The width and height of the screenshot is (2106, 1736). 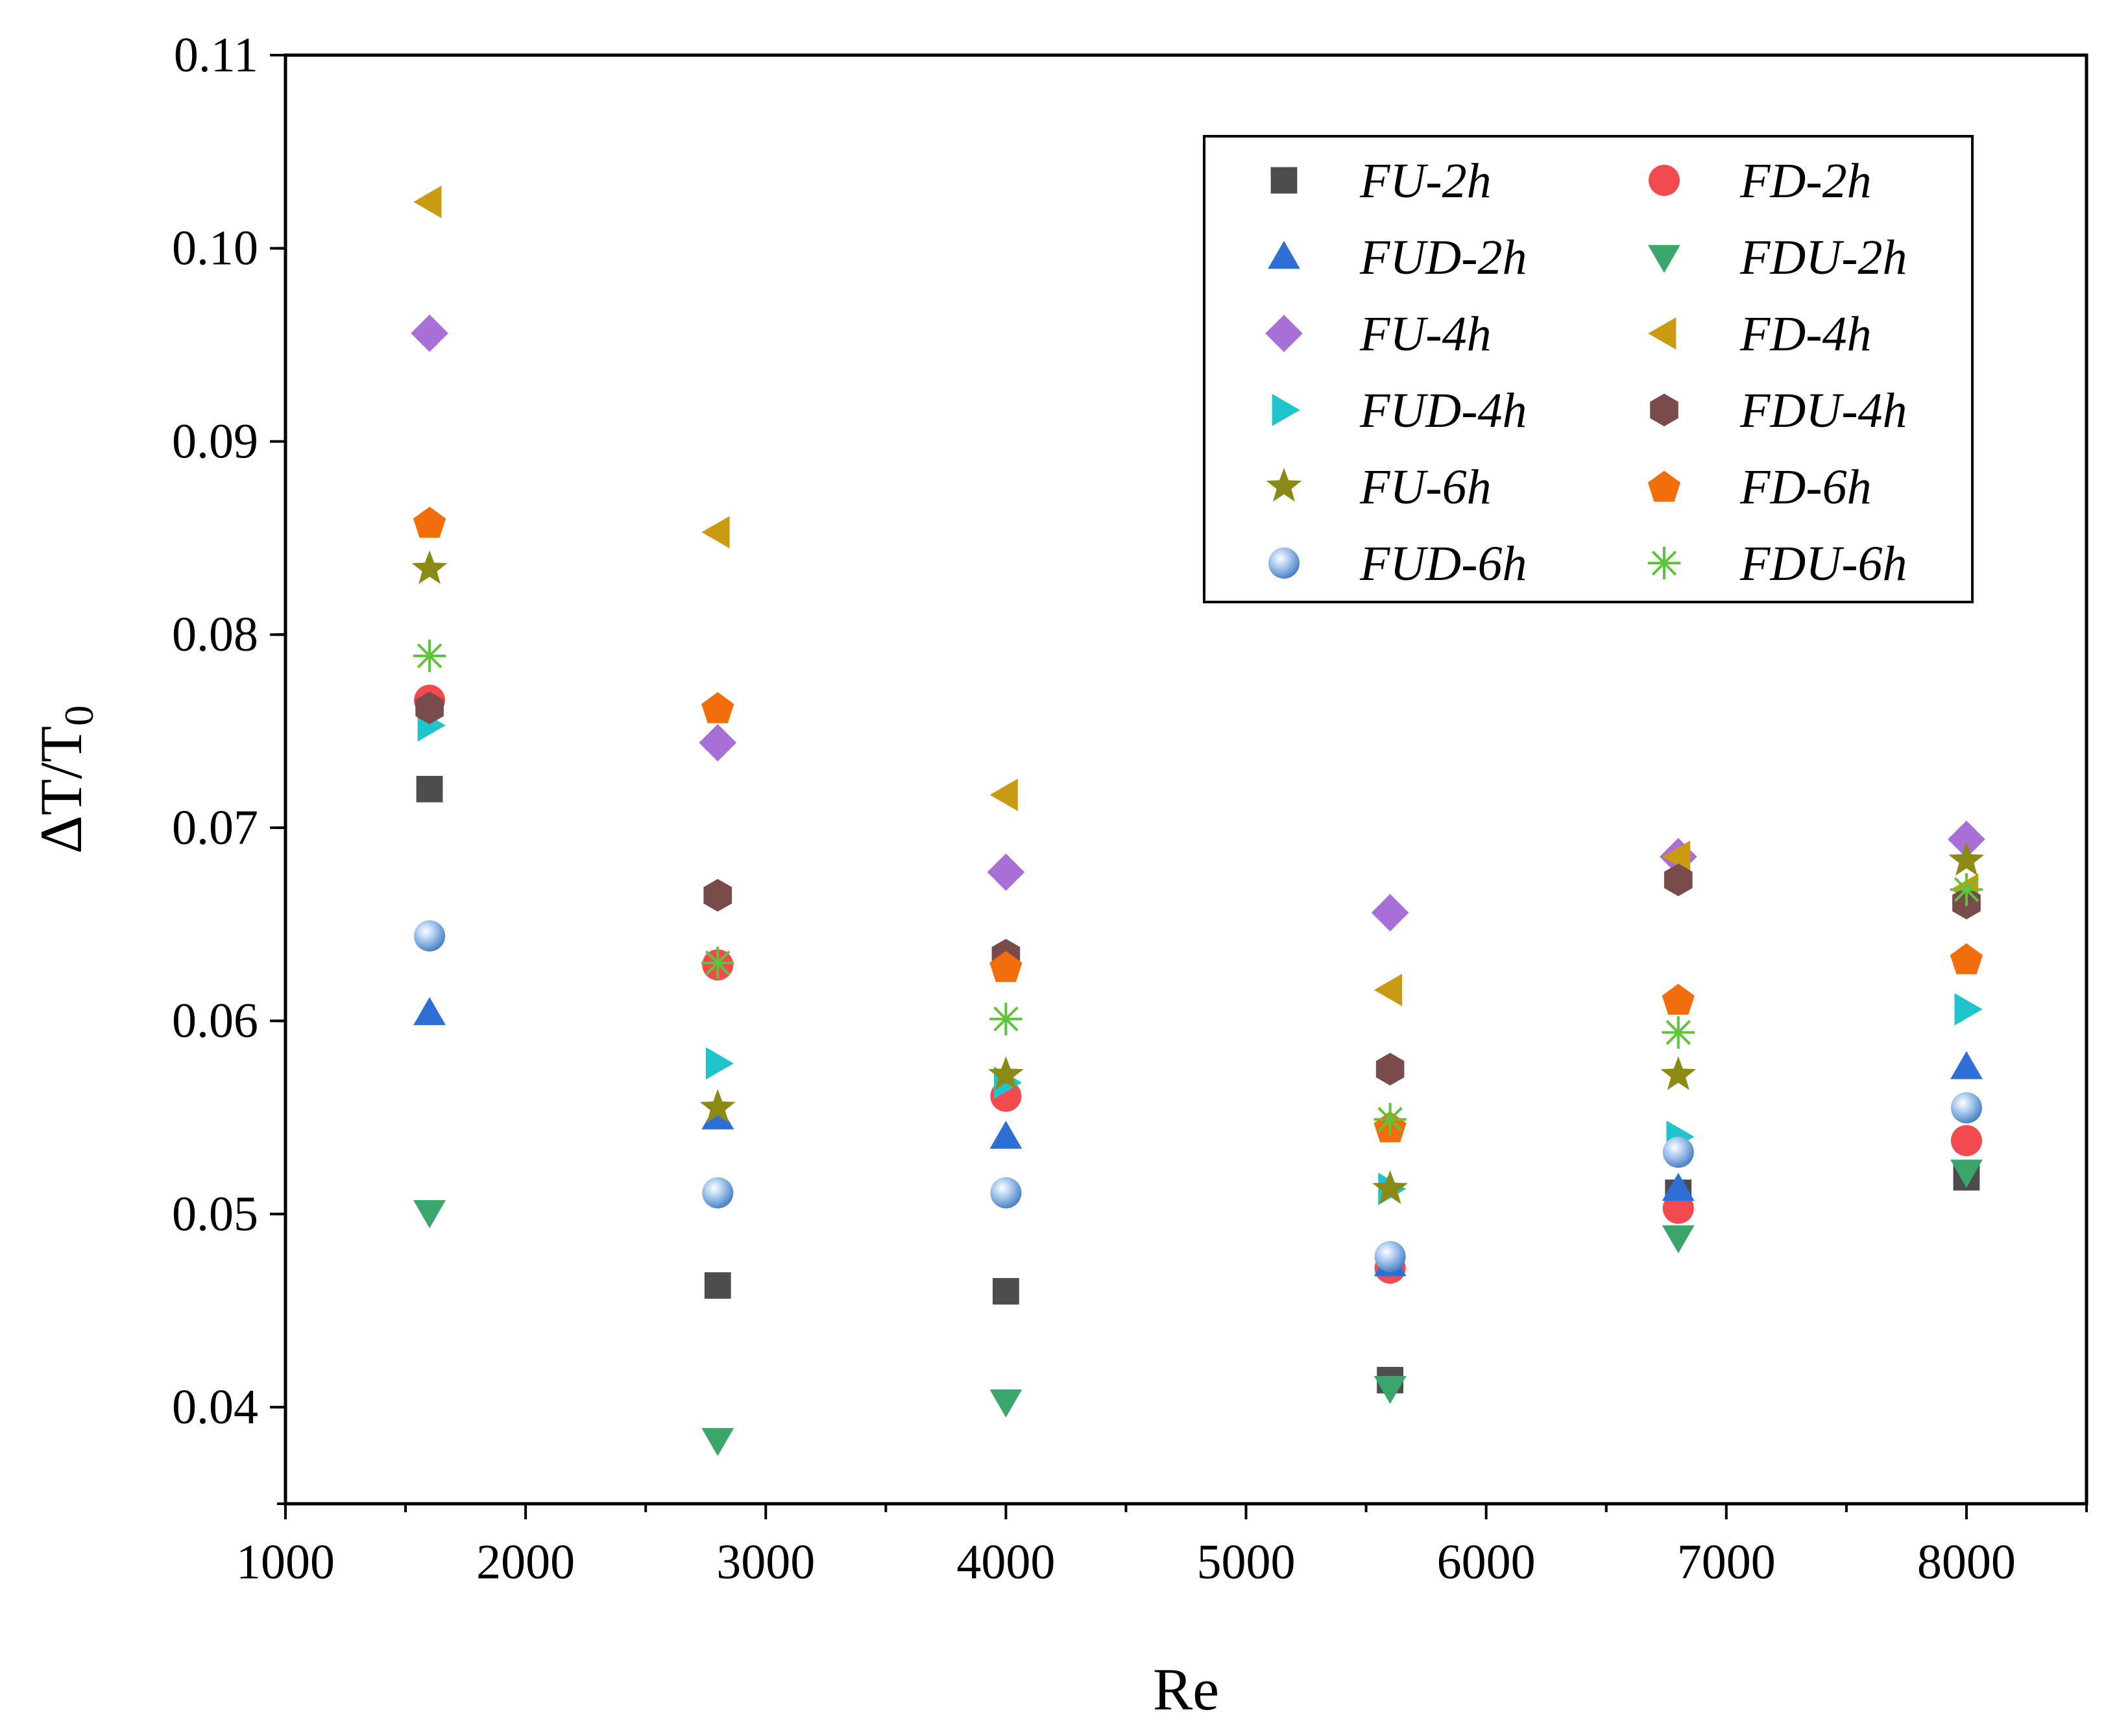 I want to click on legend-marker-FD-2h, so click(x=1664, y=180).